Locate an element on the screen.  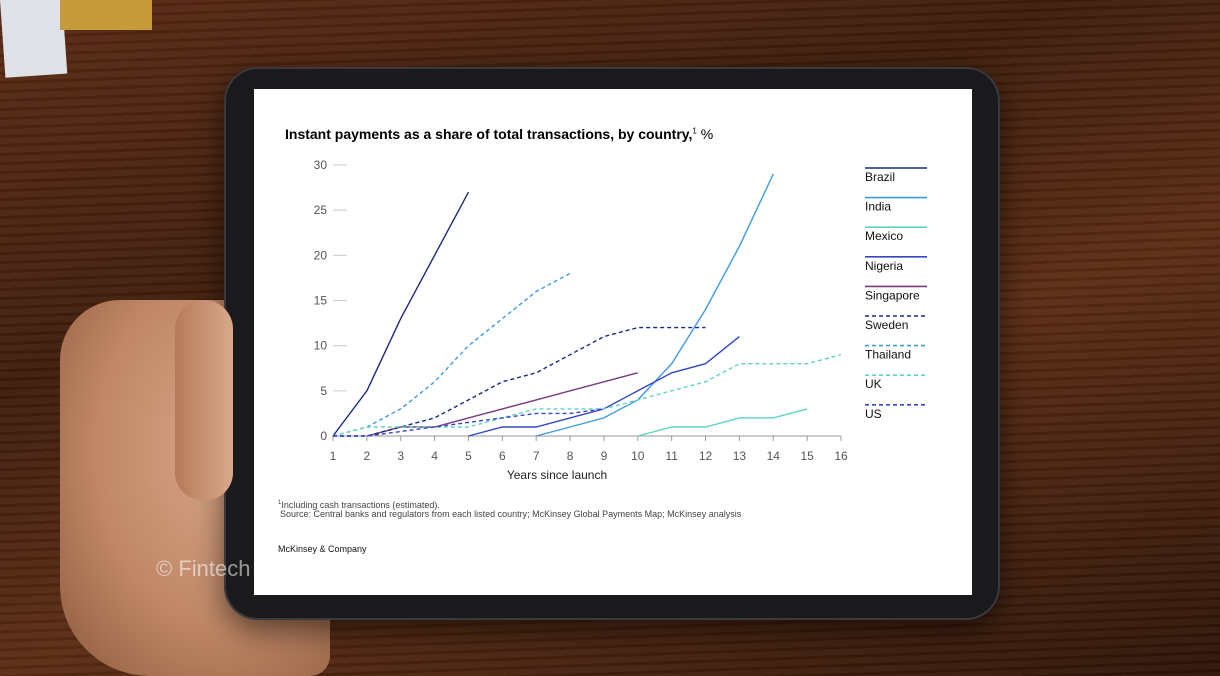
x-tick-label: 5 is located at coordinates (468, 456).